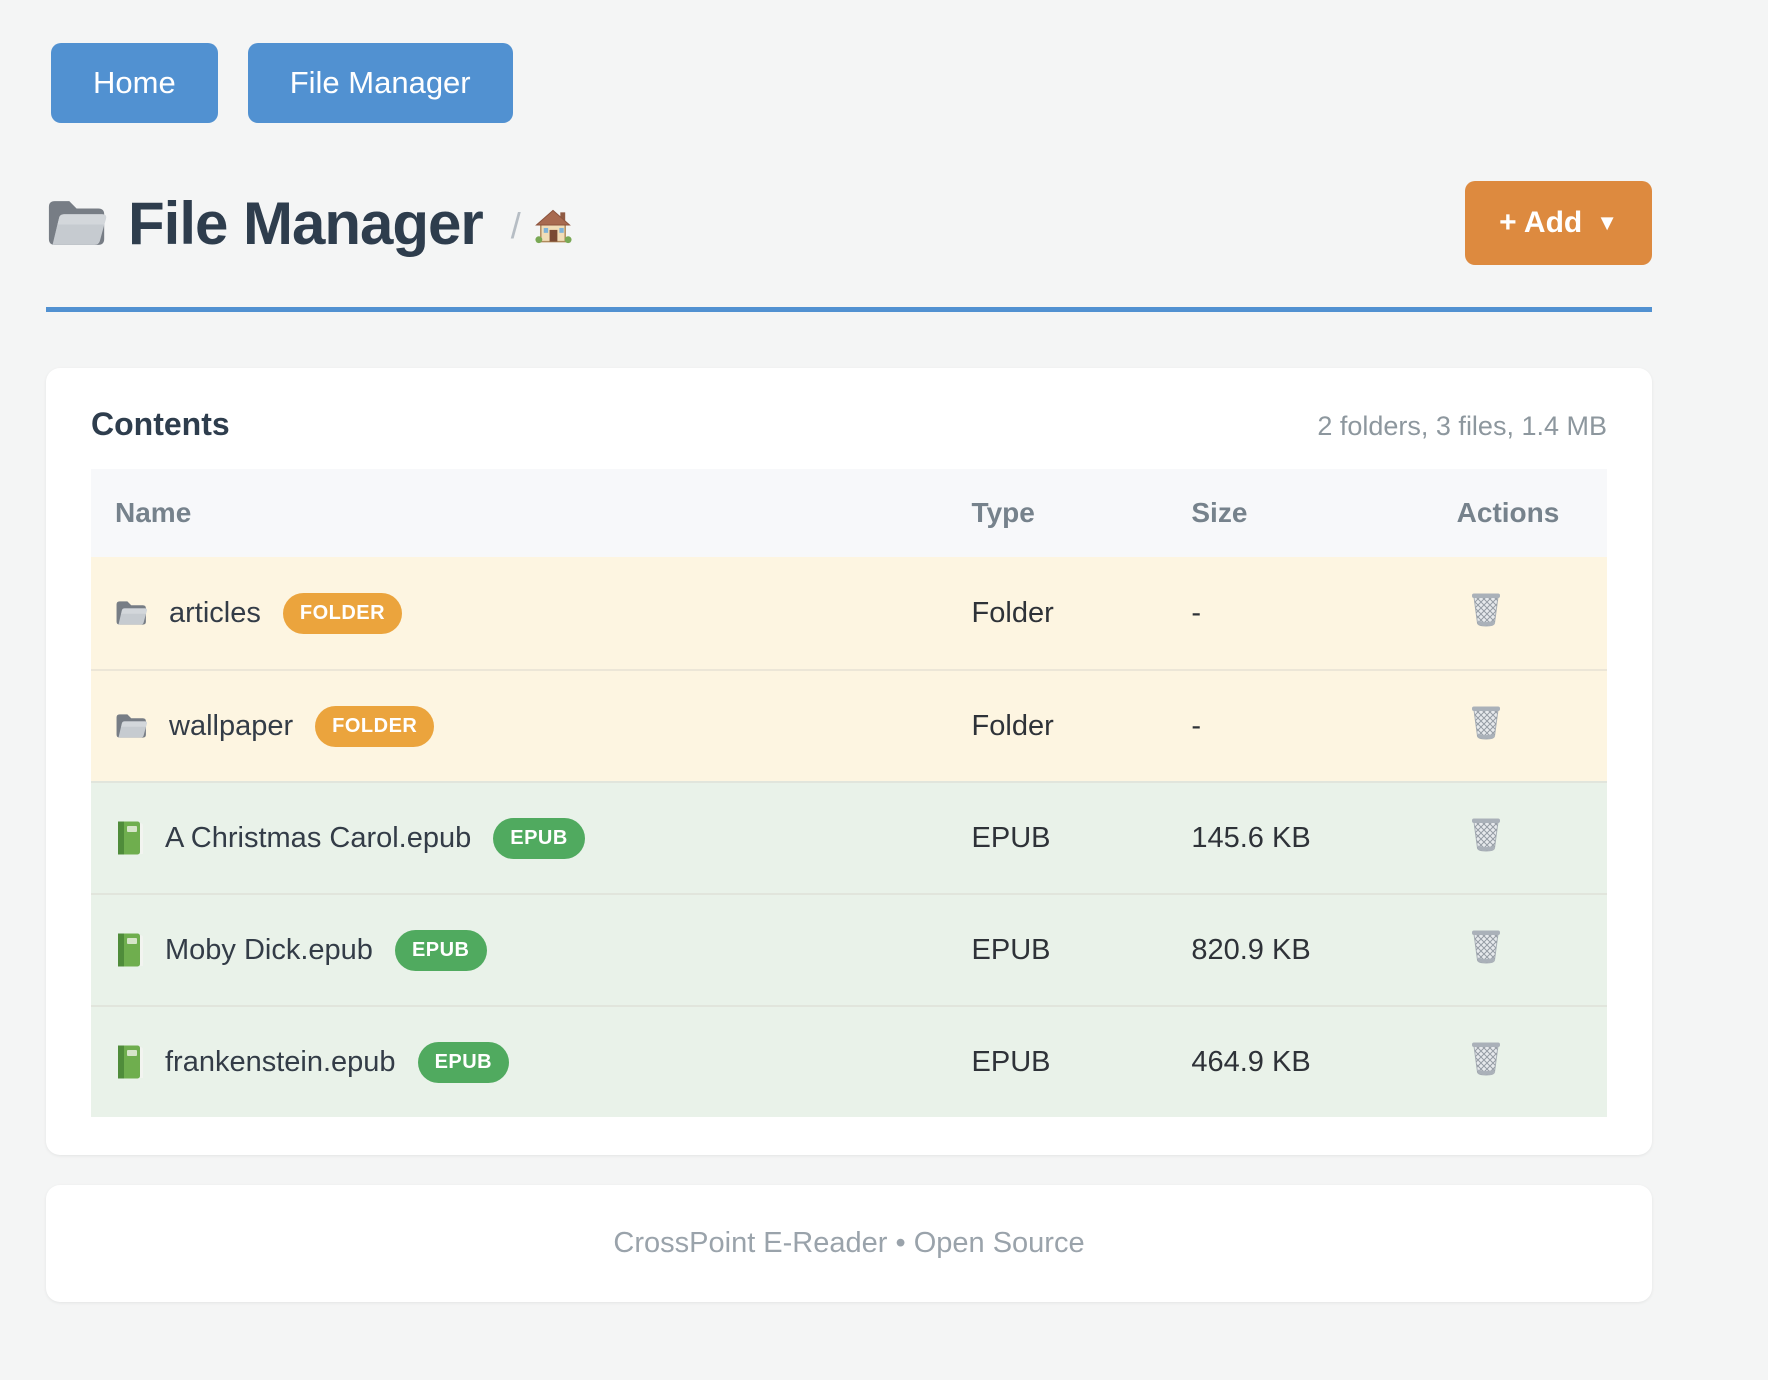 The image size is (1768, 1380). What do you see at coordinates (849, 725) in the screenshot?
I see `table-row: wallpaper FOLDER Folder -` at bounding box center [849, 725].